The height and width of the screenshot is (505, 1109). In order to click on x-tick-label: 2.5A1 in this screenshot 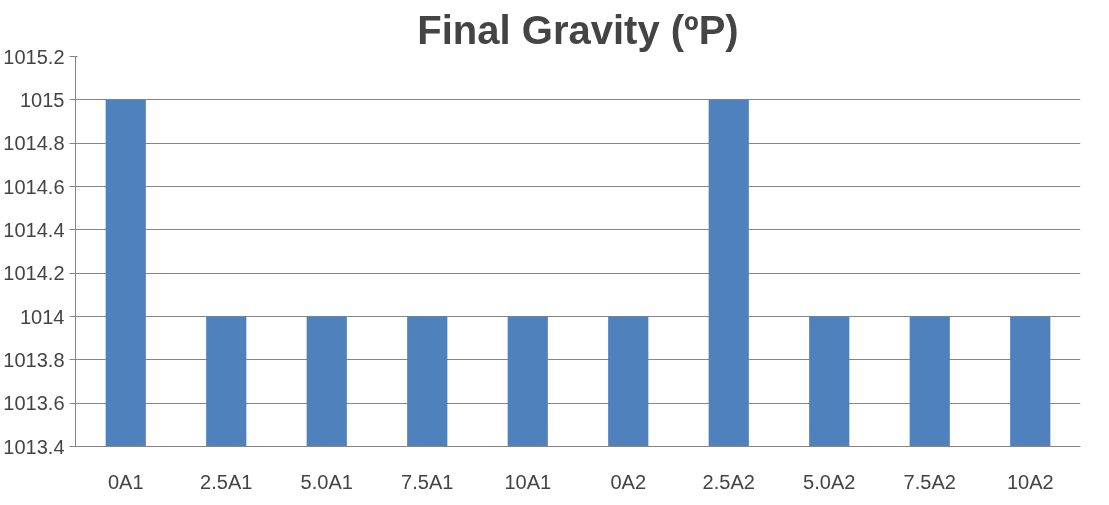, I will do `click(226, 481)`.